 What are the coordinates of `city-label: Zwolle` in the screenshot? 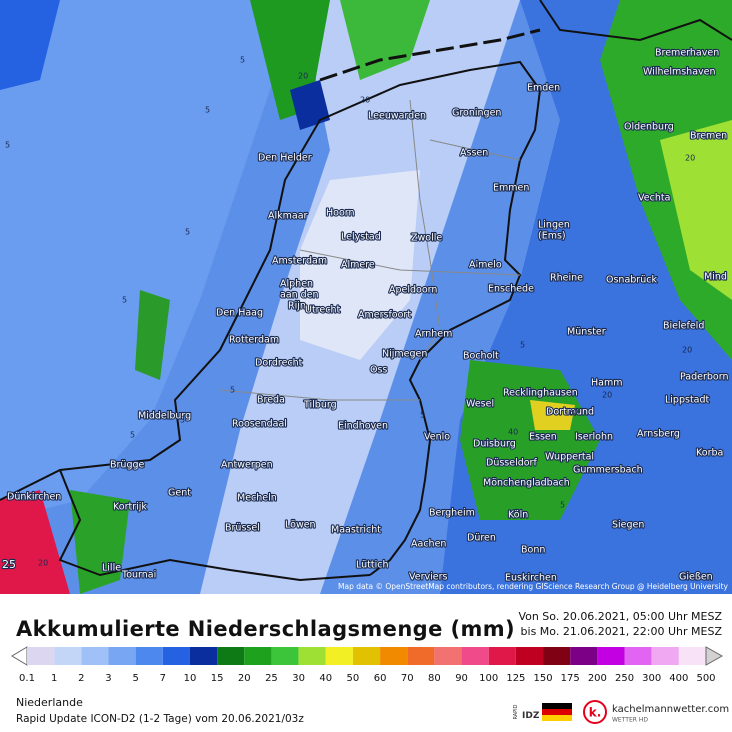 It's located at (426, 238).